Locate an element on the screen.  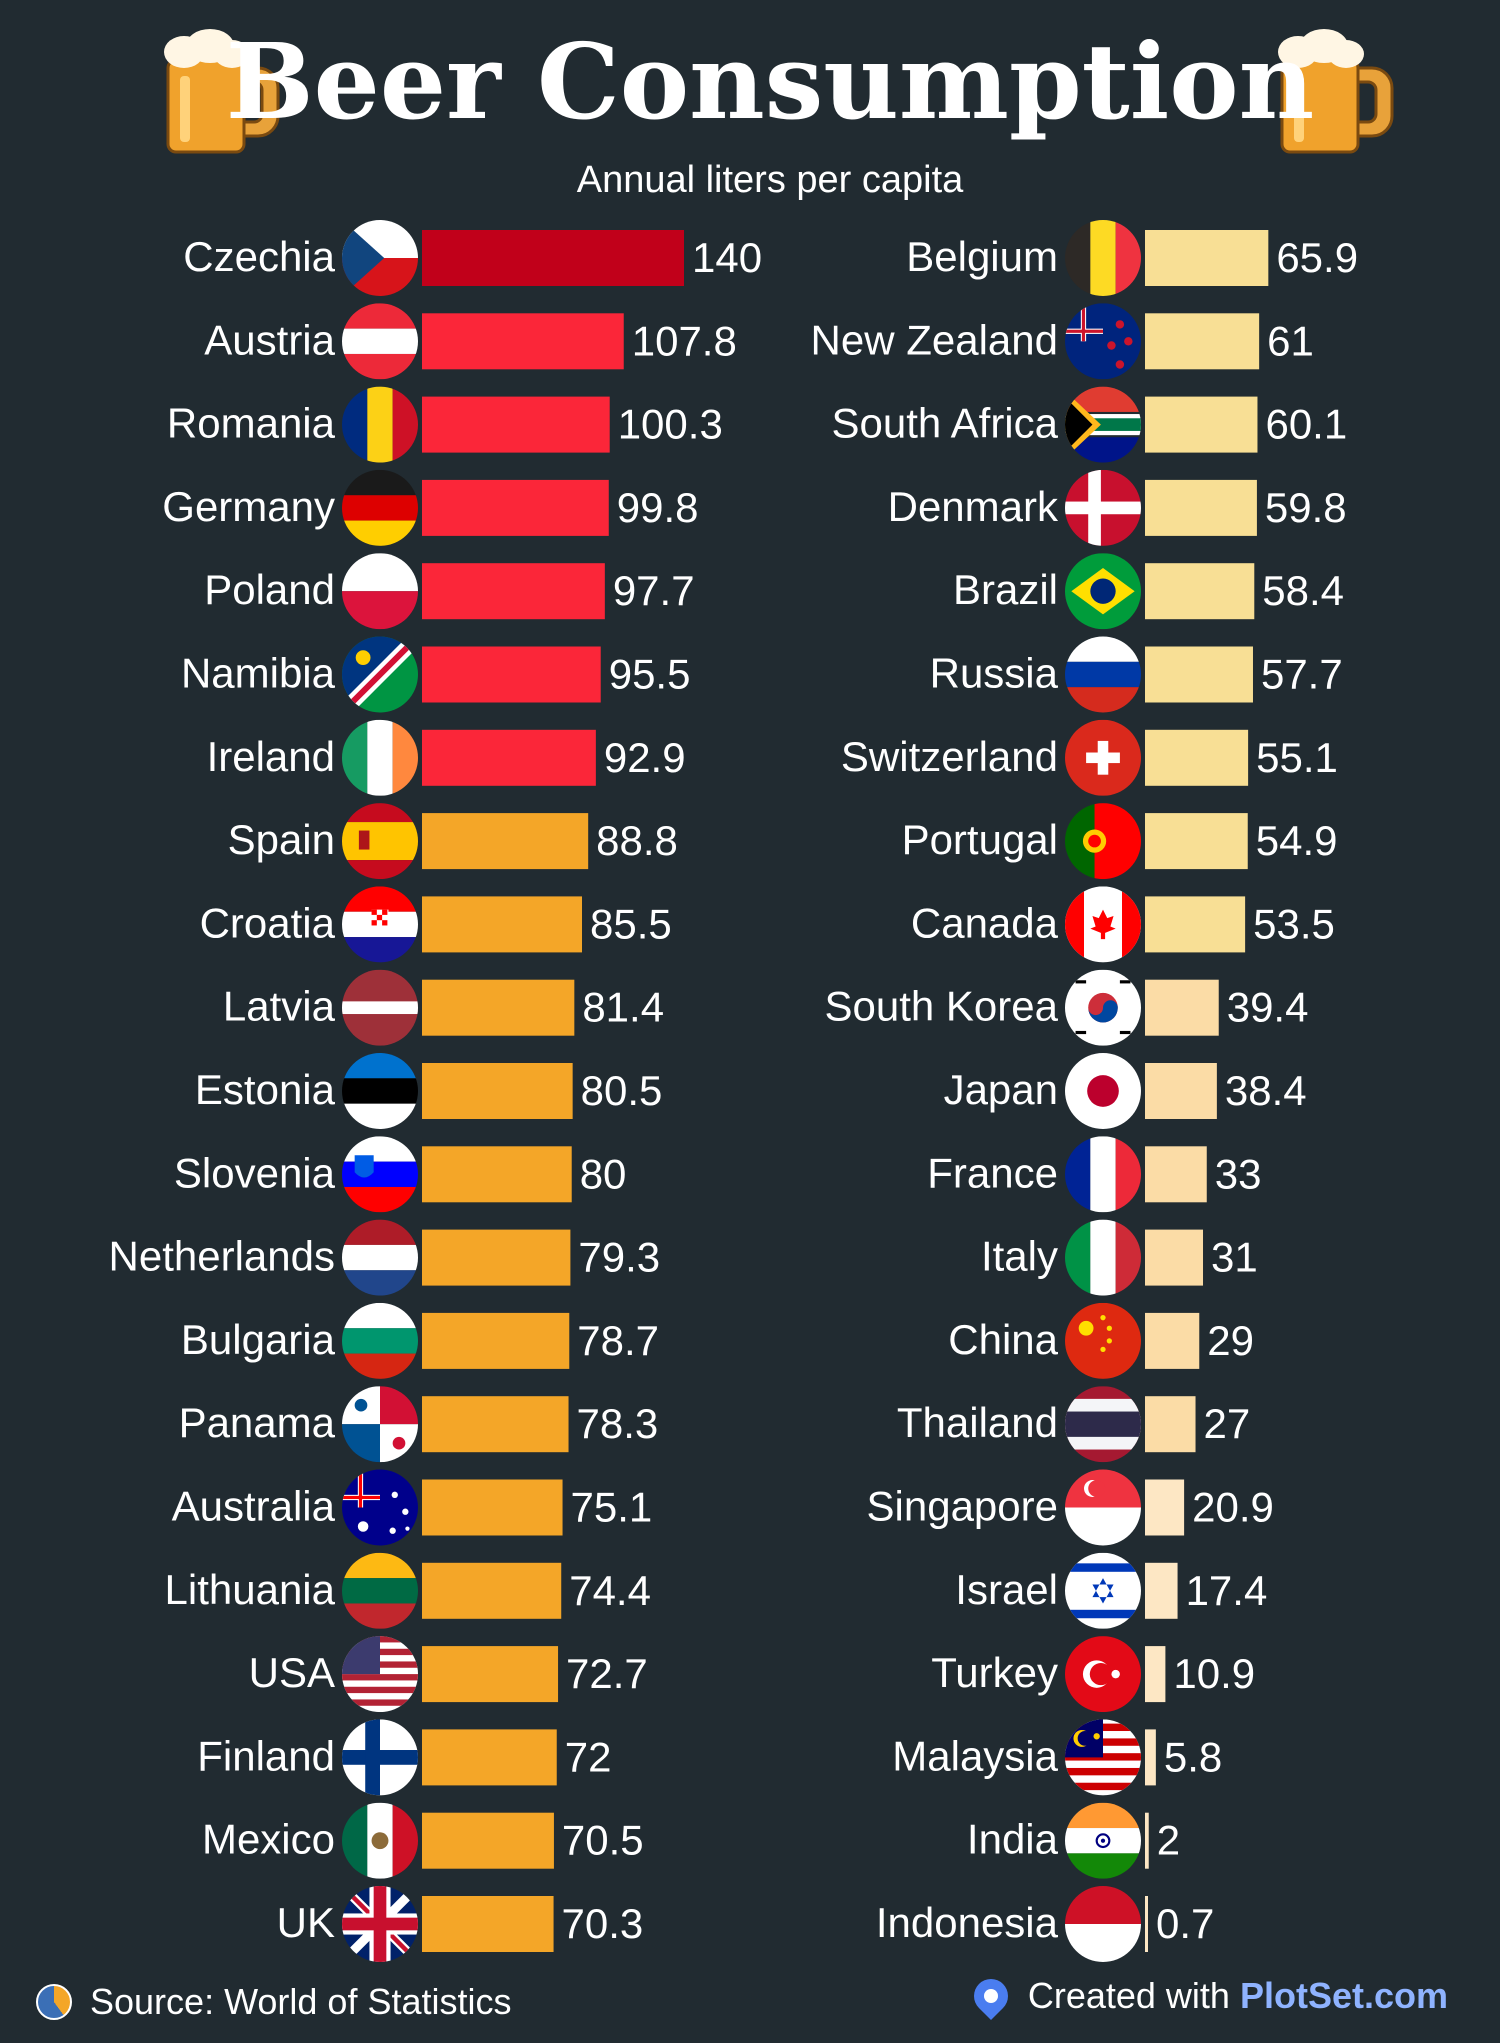
category-label-australia: Australia is located at coordinates (254, 1506).